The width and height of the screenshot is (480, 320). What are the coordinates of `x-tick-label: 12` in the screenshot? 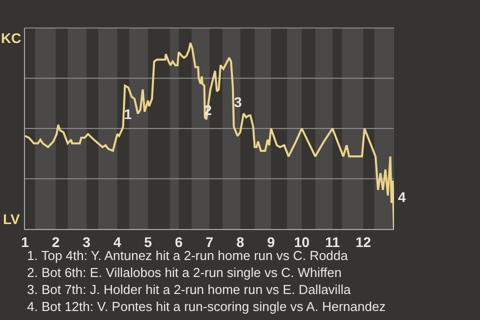 It's located at (363, 242).